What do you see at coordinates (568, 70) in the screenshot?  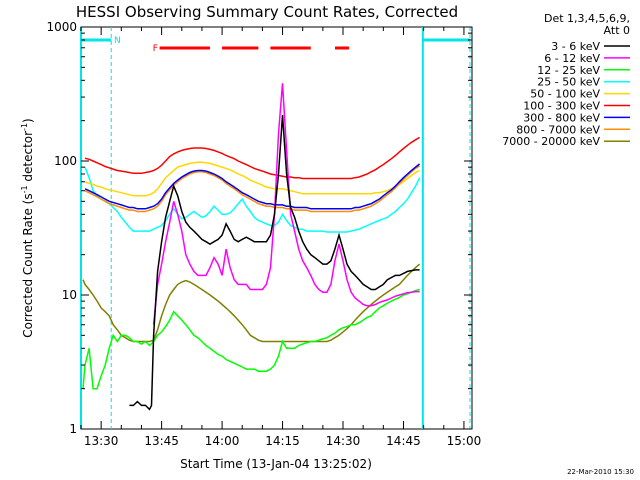 I see `legend-label: 12 - 25 keV` at bounding box center [568, 70].